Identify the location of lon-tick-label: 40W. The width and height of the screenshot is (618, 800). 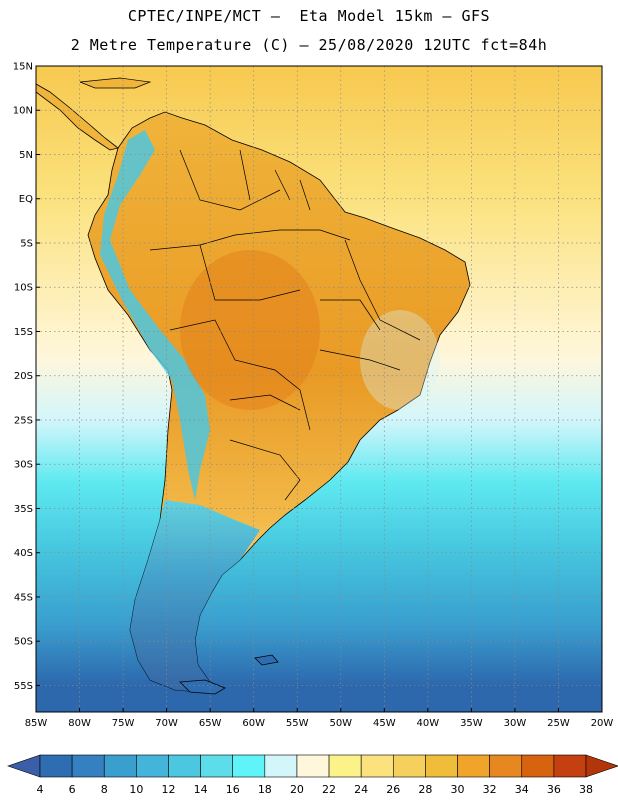
(428, 723).